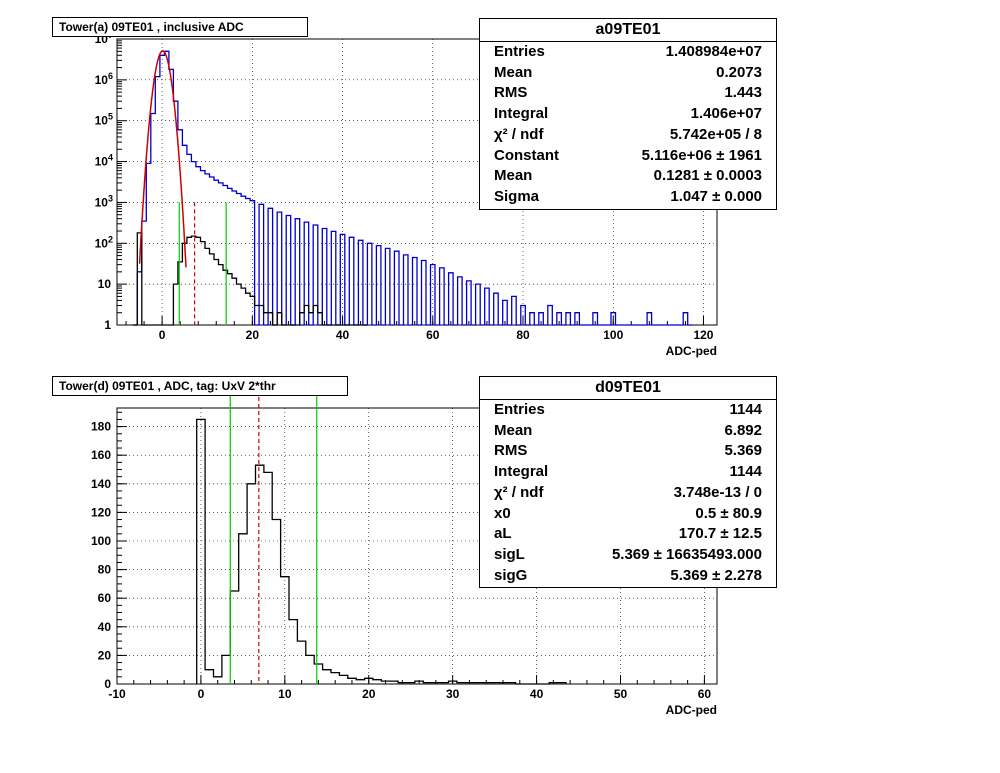 The width and height of the screenshot is (1000, 773). I want to click on stat-value: 1.406e+07, so click(726, 114).